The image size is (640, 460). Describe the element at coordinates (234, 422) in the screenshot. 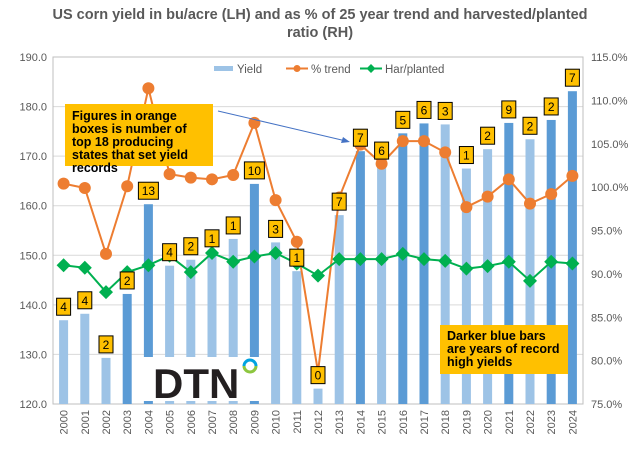

I see `x-tick-label: 2008` at that location.